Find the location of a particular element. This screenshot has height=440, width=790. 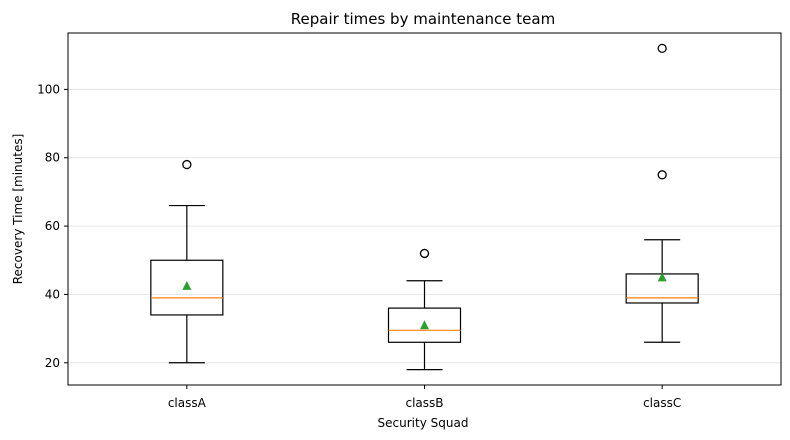

box-classA is located at coordinates (187, 261).